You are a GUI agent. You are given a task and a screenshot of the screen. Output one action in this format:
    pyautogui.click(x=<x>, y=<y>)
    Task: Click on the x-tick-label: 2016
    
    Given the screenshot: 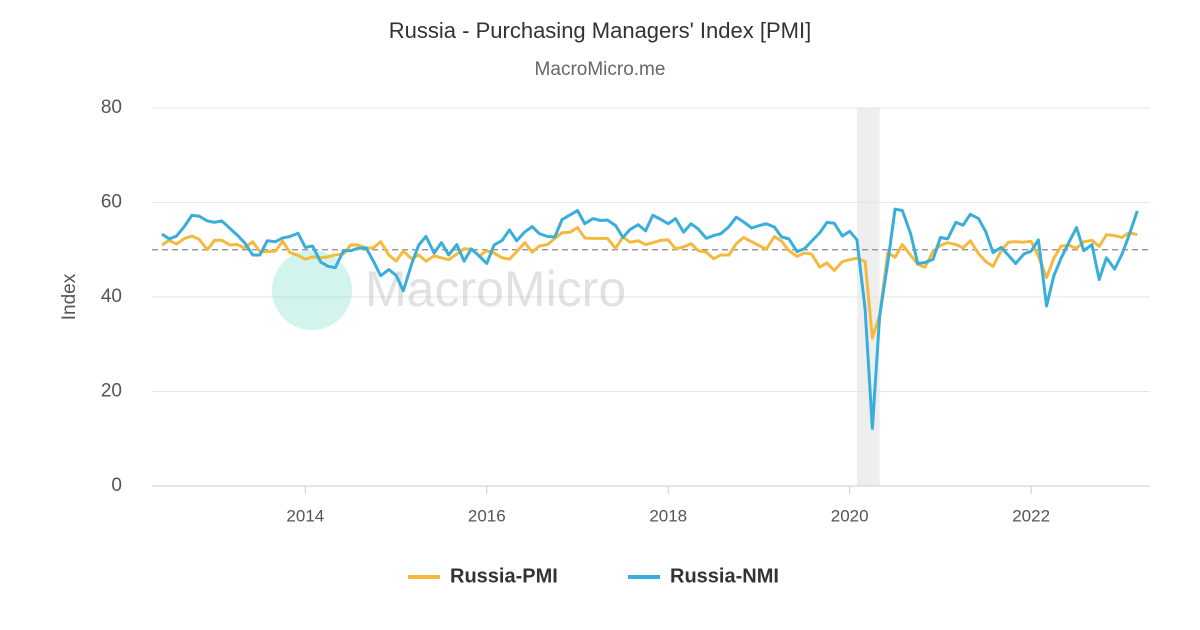 What is the action you would take?
    pyautogui.click(x=487, y=515)
    